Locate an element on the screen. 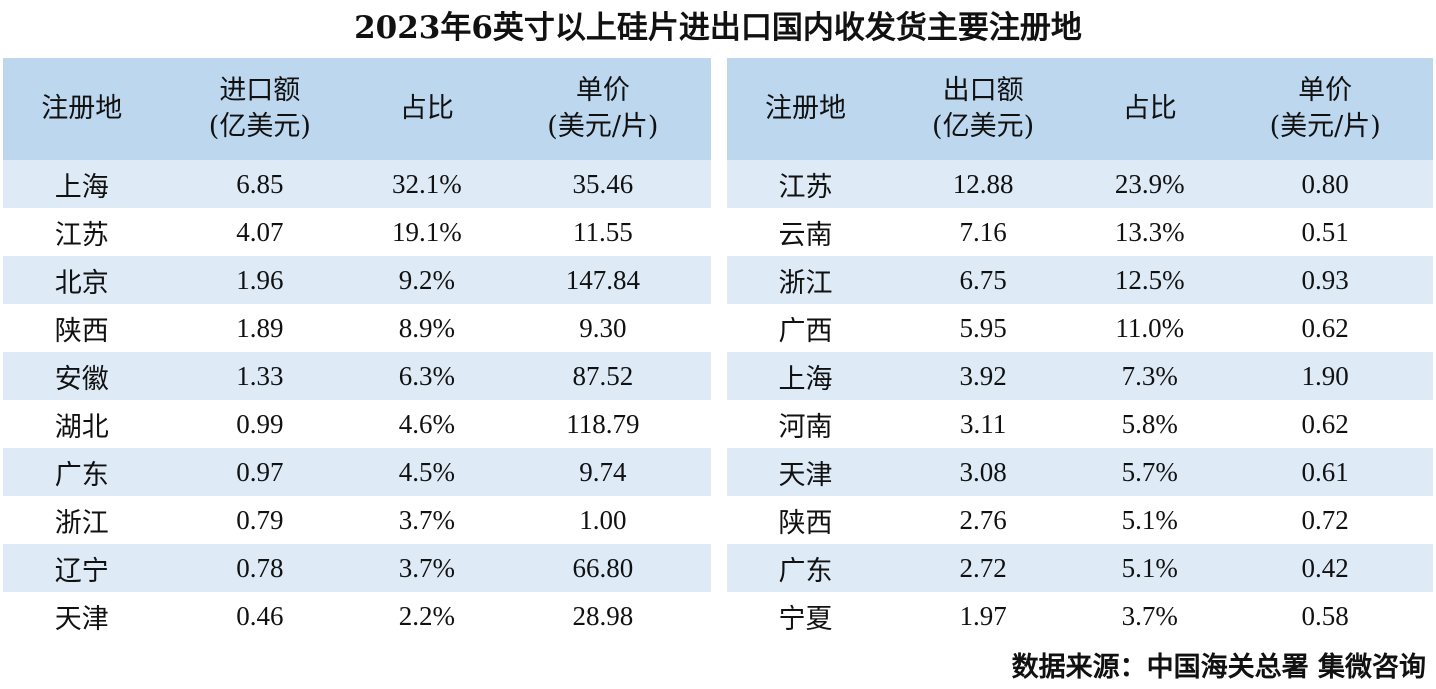 The width and height of the screenshot is (1436, 689). table-row: 广东 2.72 5.1% 0.42 is located at coordinates (1080, 568).